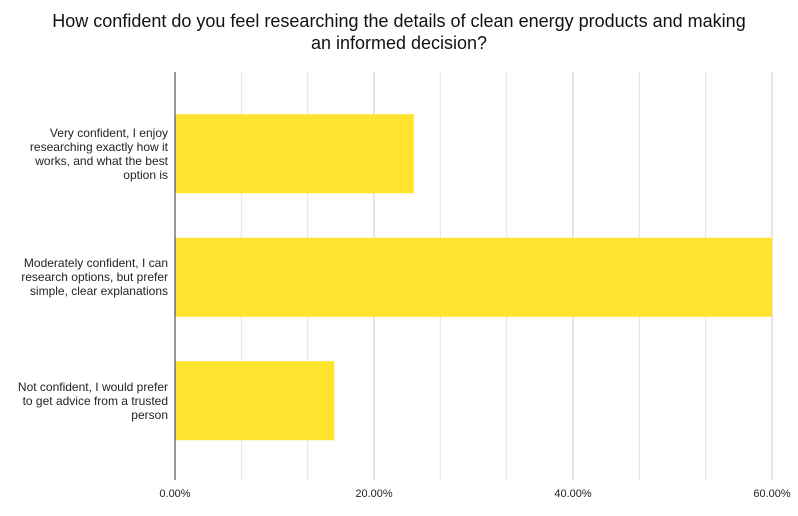 This screenshot has height=516, width=798. What do you see at coordinates (174, 494) in the screenshot?
I see `x-tick-label: 0.00%` at bounding box center [174, 494].